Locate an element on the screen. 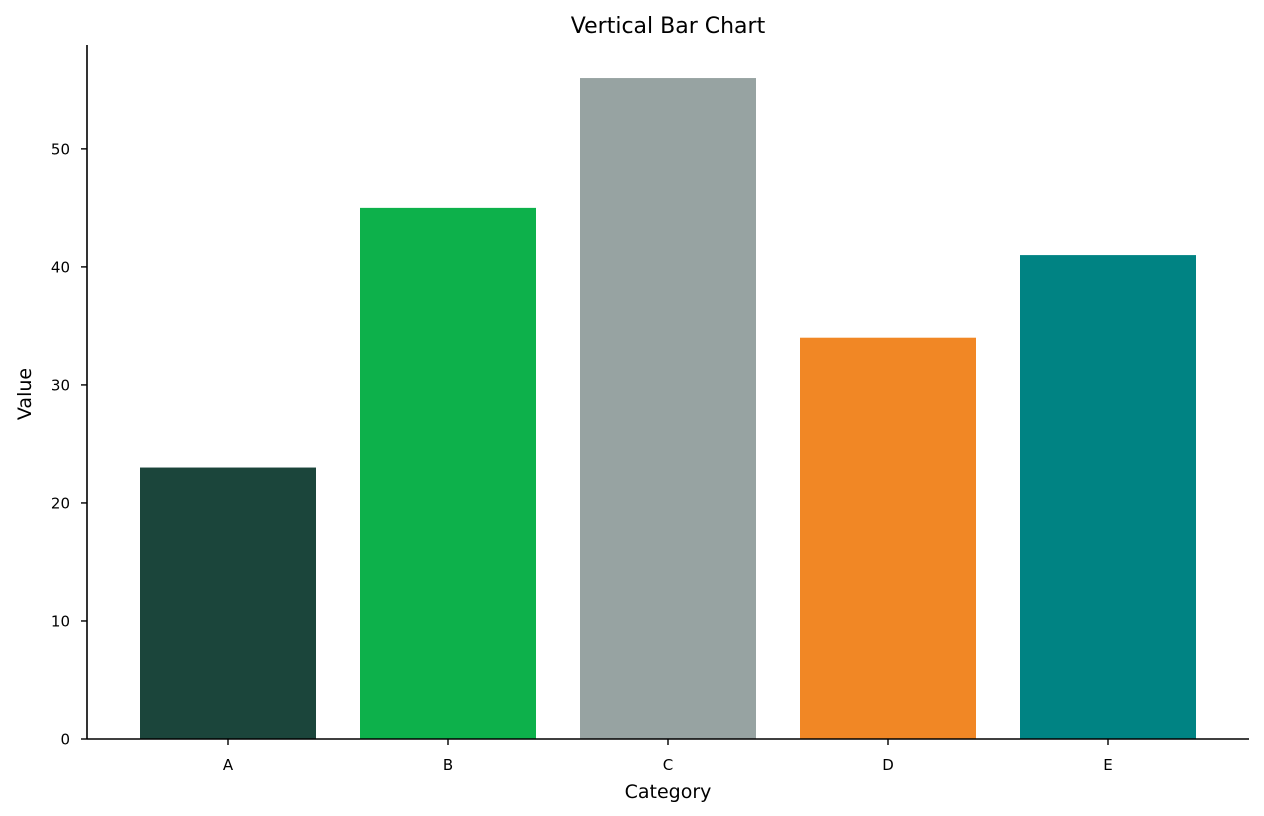 This screenshot has width=1264, height=816. y-axis-ticks: 0 10 20 30 40 50 is located at coordinates (69, 444).